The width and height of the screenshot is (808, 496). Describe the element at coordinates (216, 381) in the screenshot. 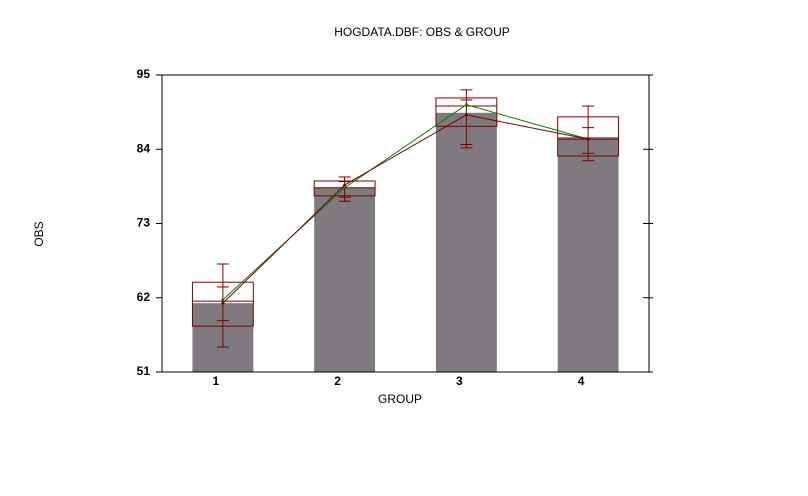

I see `x-tick-label: 1` at that location.